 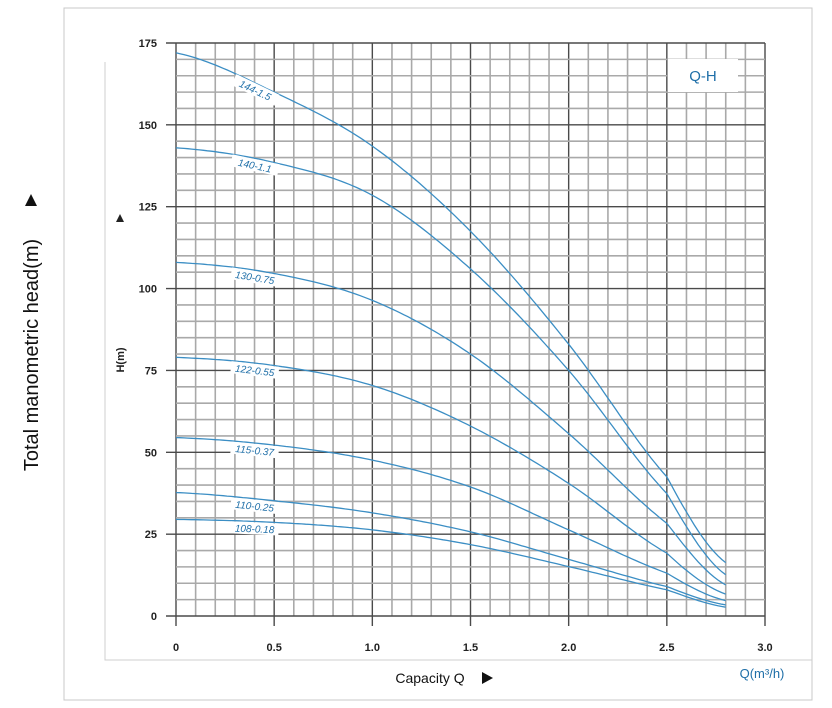 I want to click on x-axis-title: Capacity Q, so click(x=429, y=678).